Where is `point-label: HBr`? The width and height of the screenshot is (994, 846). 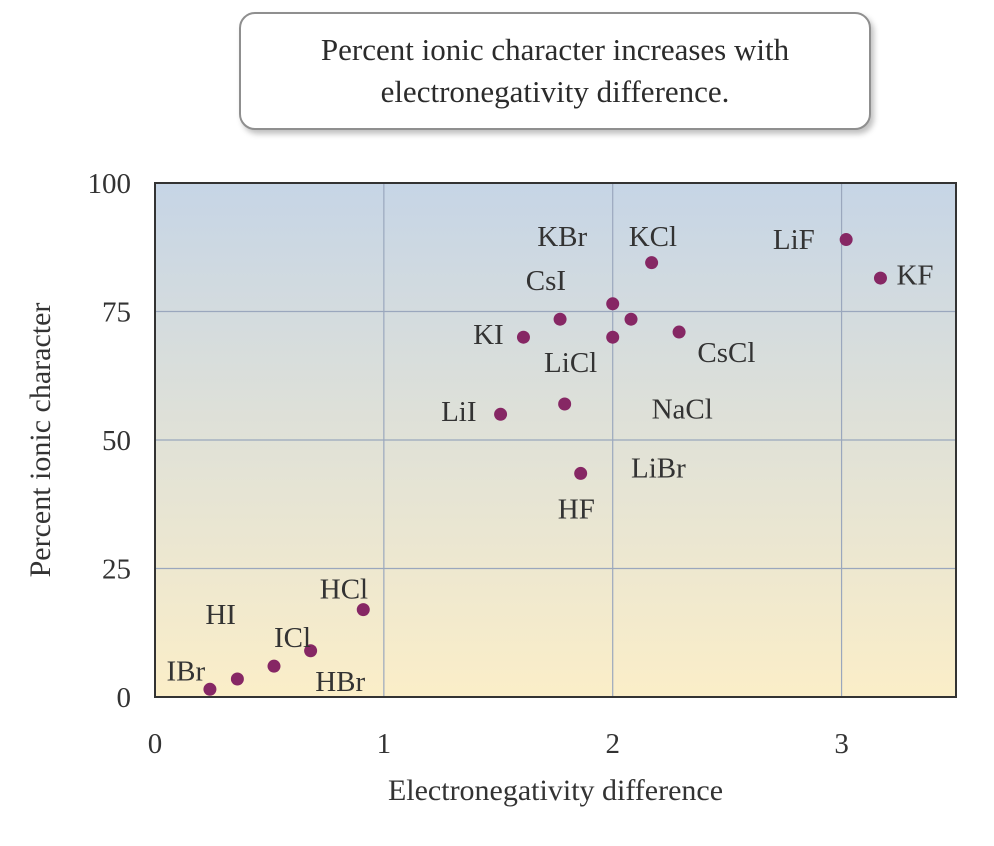
point-label: HBr is located at coordinates (340, 682).